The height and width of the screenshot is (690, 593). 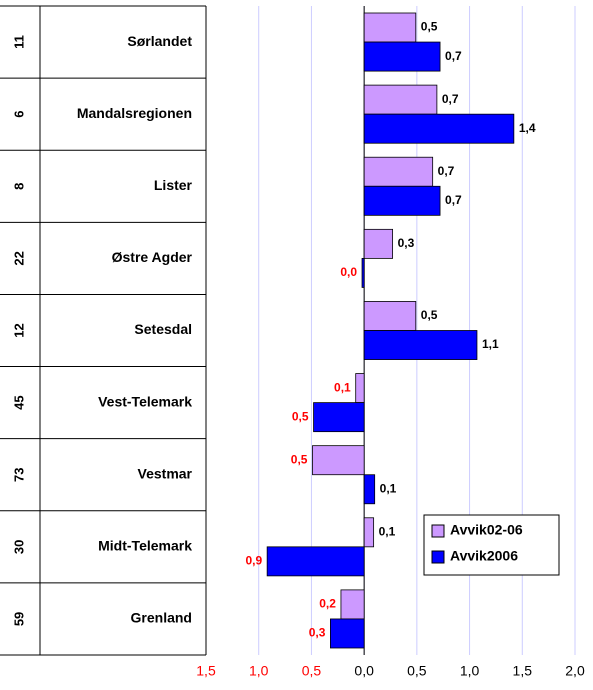 I want to click on y-tick-label: Midt-Telemark, so click(x=145, y=546).